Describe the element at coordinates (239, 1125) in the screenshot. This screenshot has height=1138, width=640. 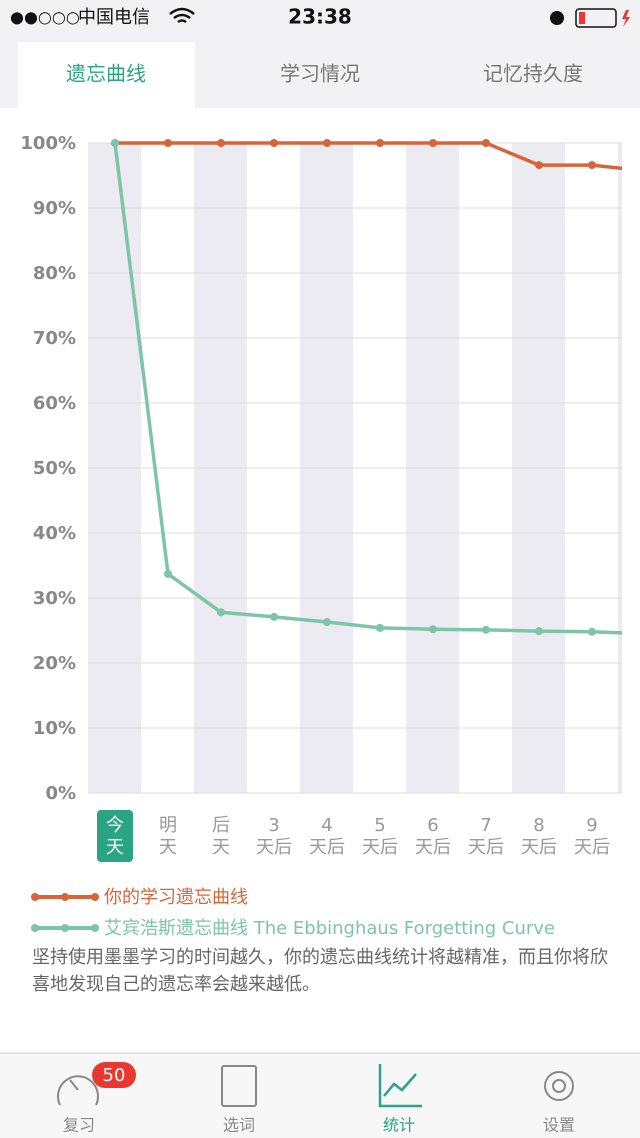
I see `tab-bar-label: 选词` at that location.